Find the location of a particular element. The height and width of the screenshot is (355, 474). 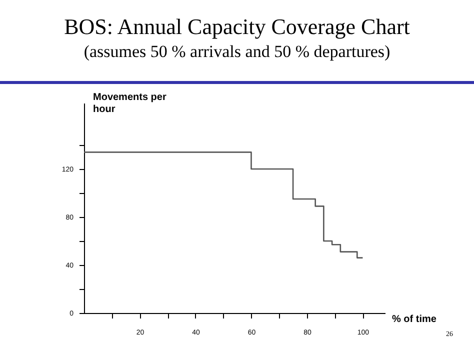

chart-title: BOS: Annual Capacity Coverage Chart is located at coordinates (237, 27).